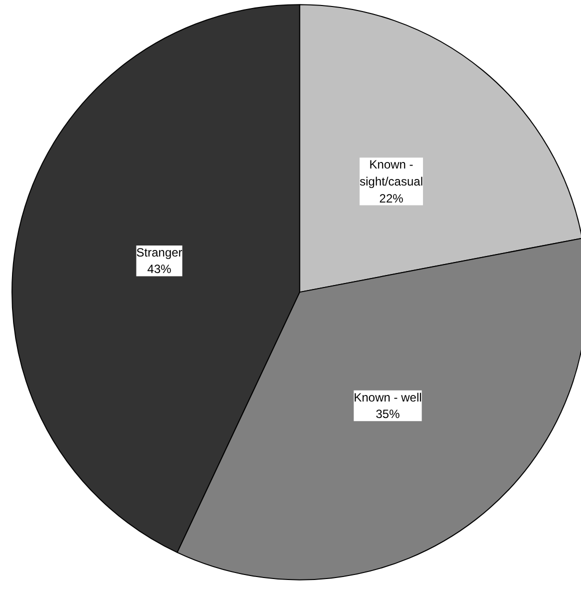 The height and width of the screenshot is (592, 581). I want to click on data-label: 35%, so click(388, 414).